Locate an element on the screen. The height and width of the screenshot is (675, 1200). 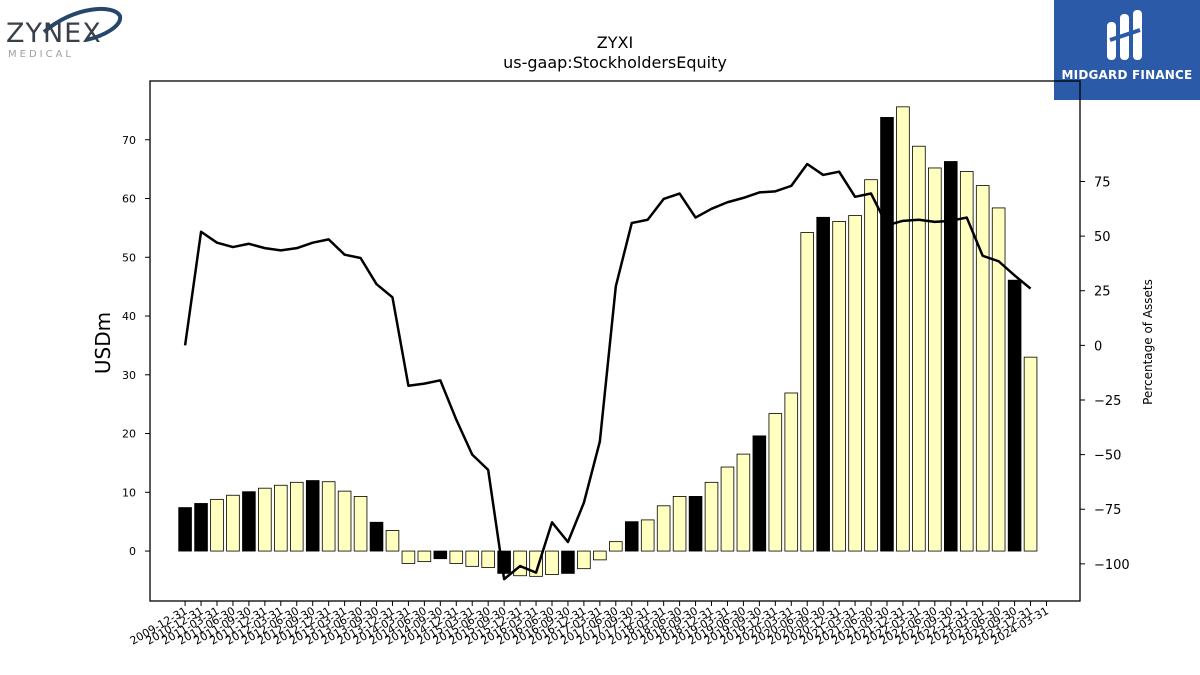
y-tick-label: 30 is located at coordinates (129, 375).